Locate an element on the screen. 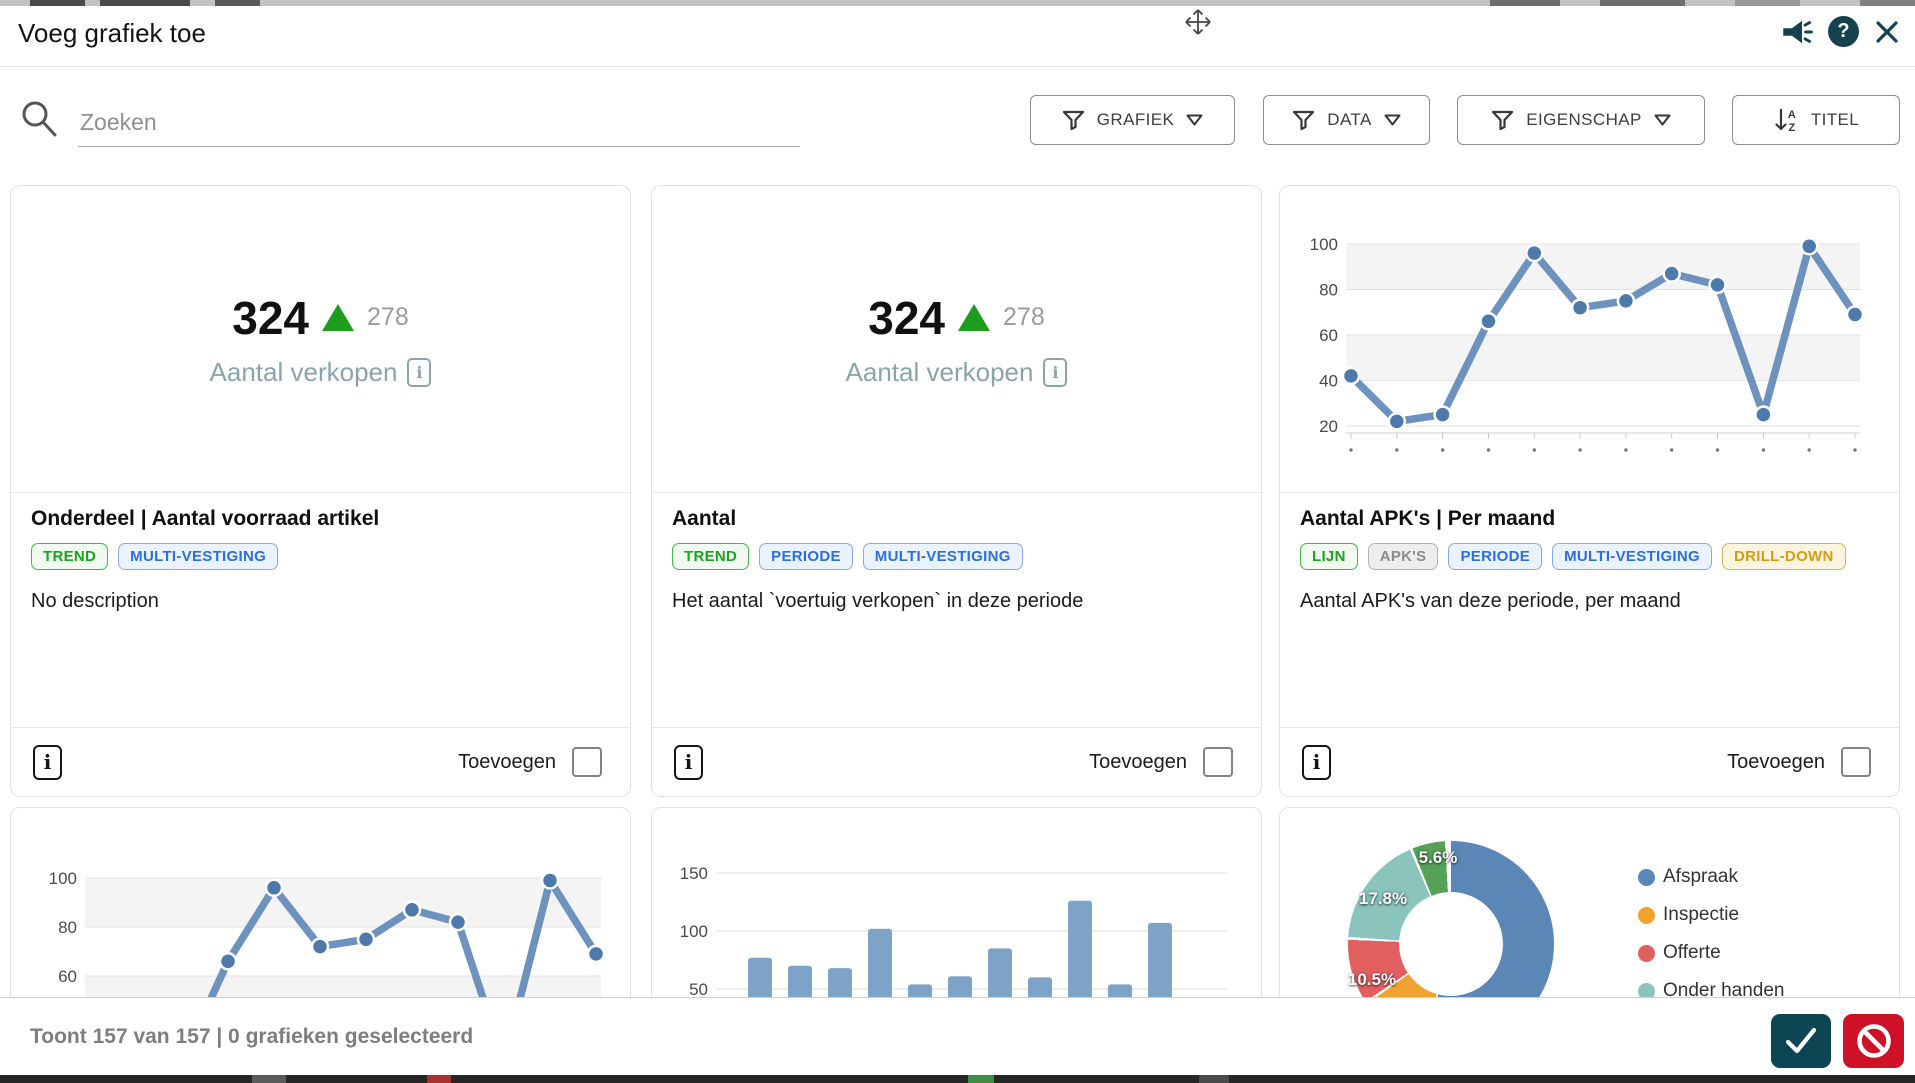  cancel-button is located at coordinates (1873, 1041).